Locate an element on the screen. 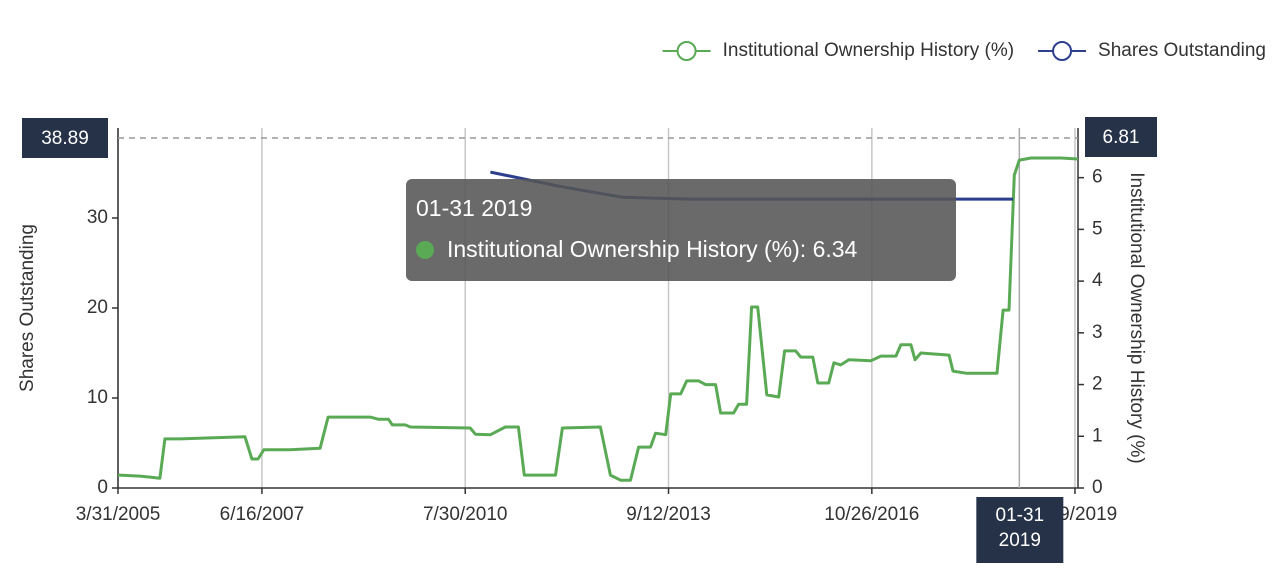 The height and width of the screenshot is (578, 1286). x-tick-label: 10/26/2016 is located at coordinates (871, 514).